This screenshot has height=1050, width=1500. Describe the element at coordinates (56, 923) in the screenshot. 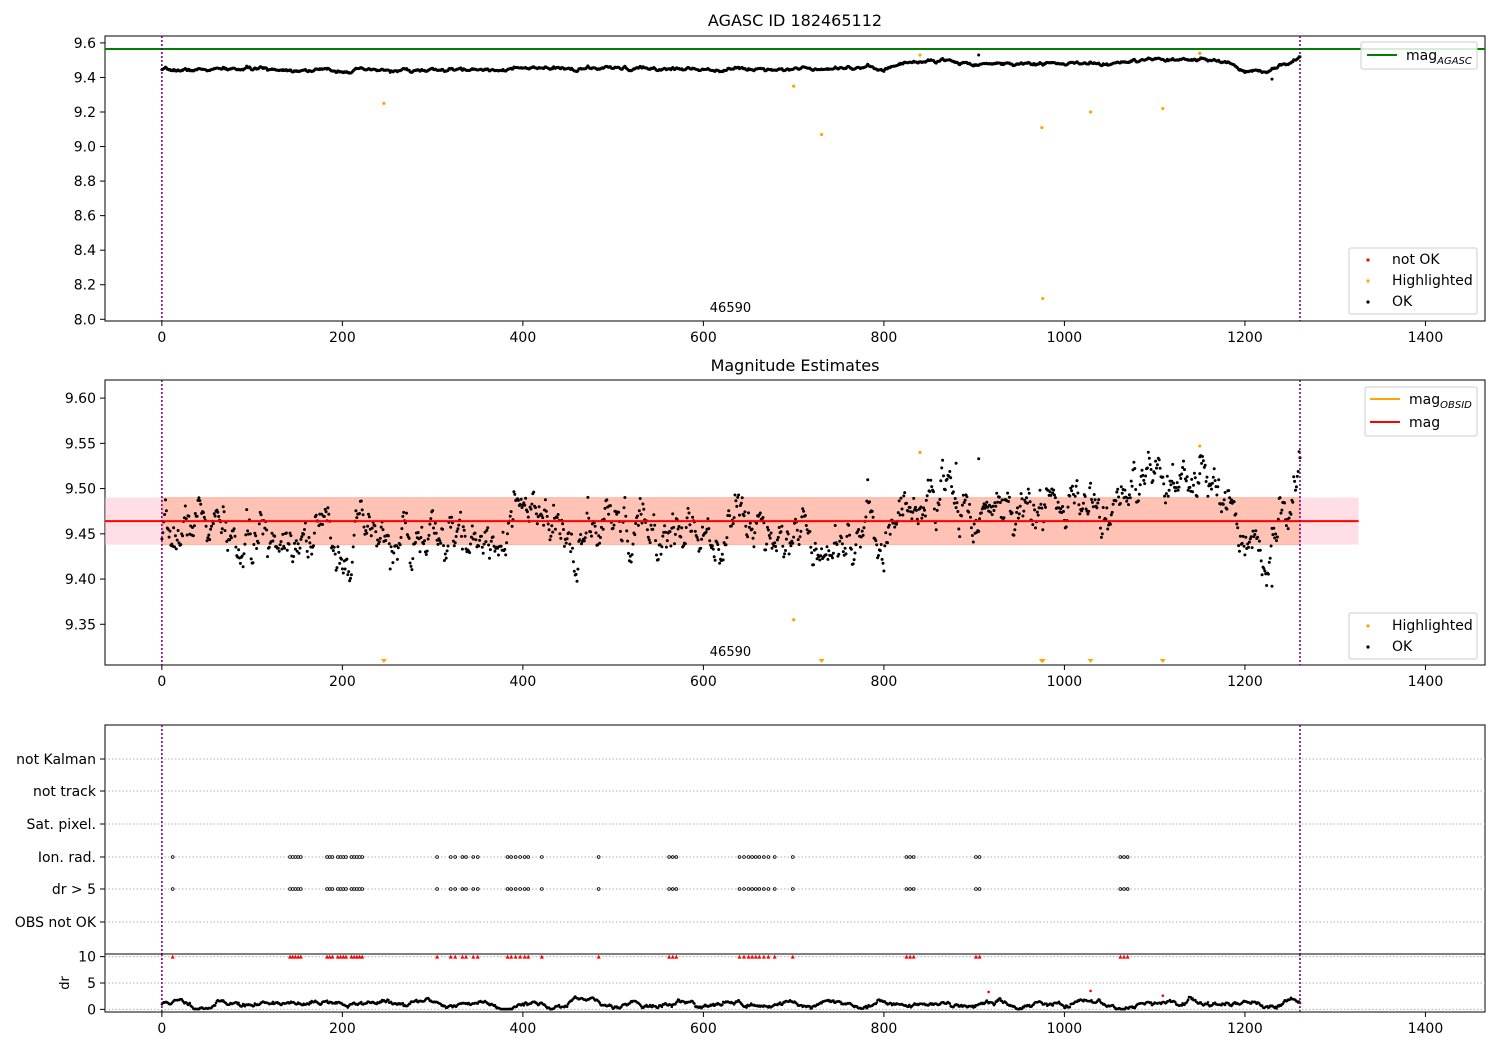

I see `flag-row-label: OBS not OK` at that location.